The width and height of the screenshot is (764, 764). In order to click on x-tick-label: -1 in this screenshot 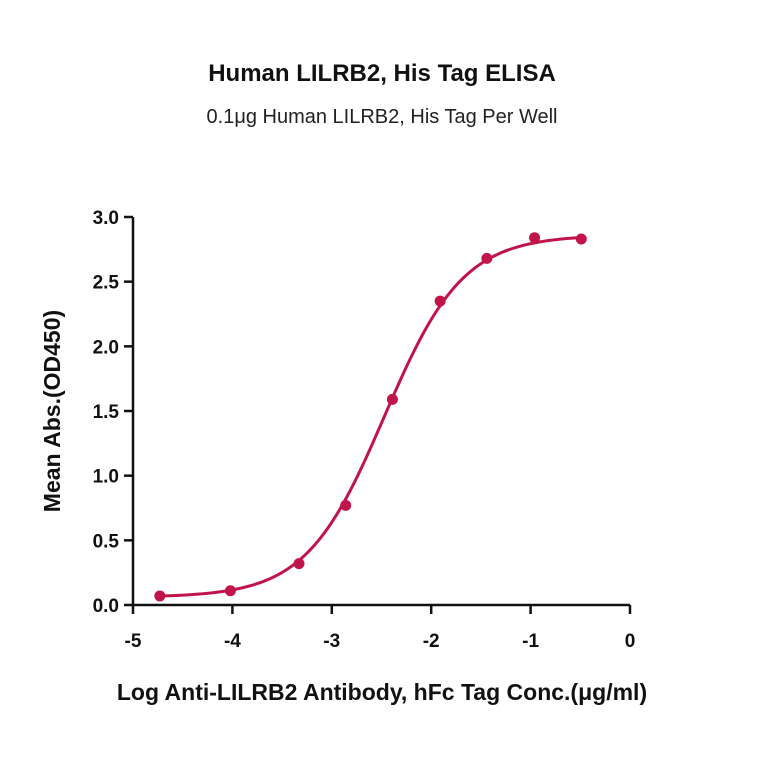, I will do `click(530, 641)`.